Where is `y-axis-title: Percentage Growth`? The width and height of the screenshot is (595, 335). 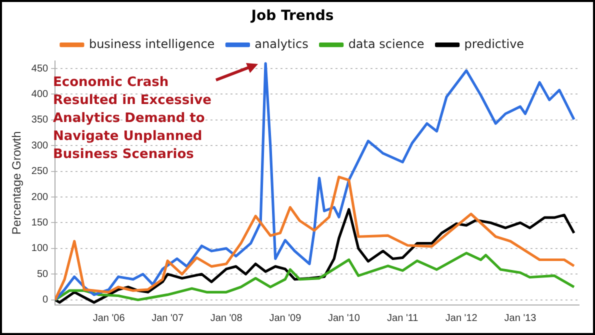 y-axis-title: Percentage Growth is located at coordinates (17, 183).